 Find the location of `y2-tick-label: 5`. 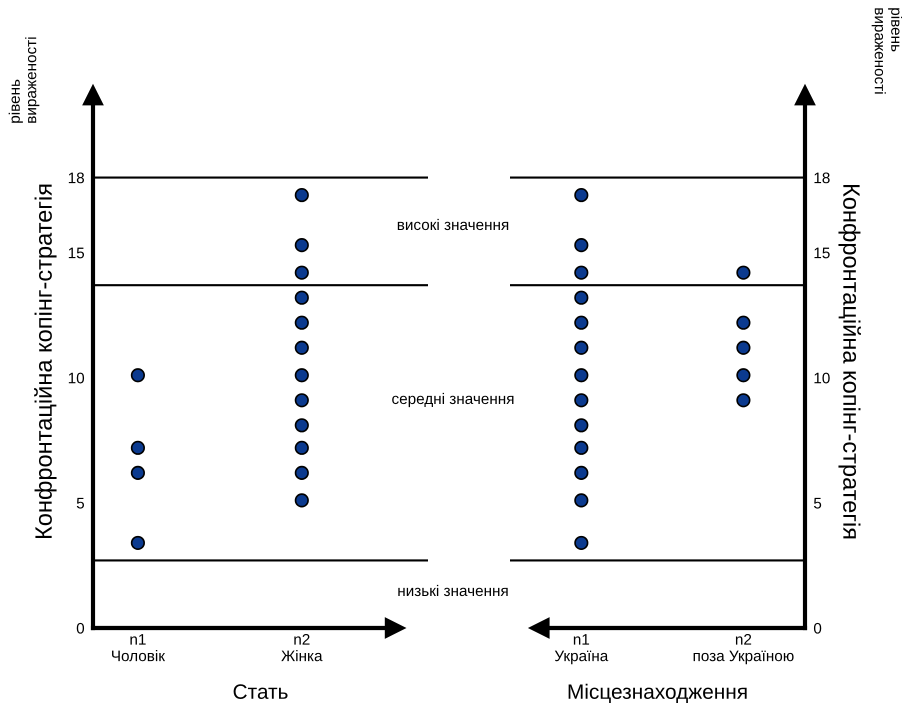

y2-tick-label: 5 is located at coordinates (818, 503).